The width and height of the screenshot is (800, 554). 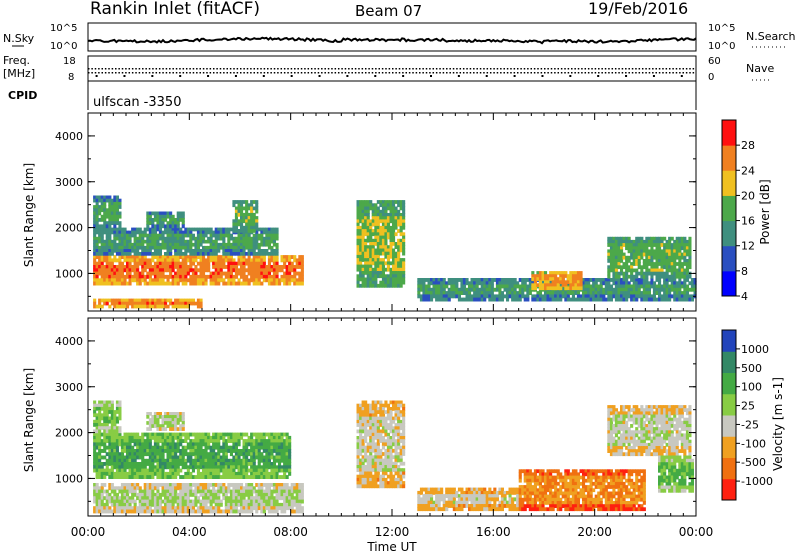 What do you see at coordinates (175, 9) in the screenshot?
I see `station-title: Rankin Inlet (fitACF)` at bounding box center [175, 9].